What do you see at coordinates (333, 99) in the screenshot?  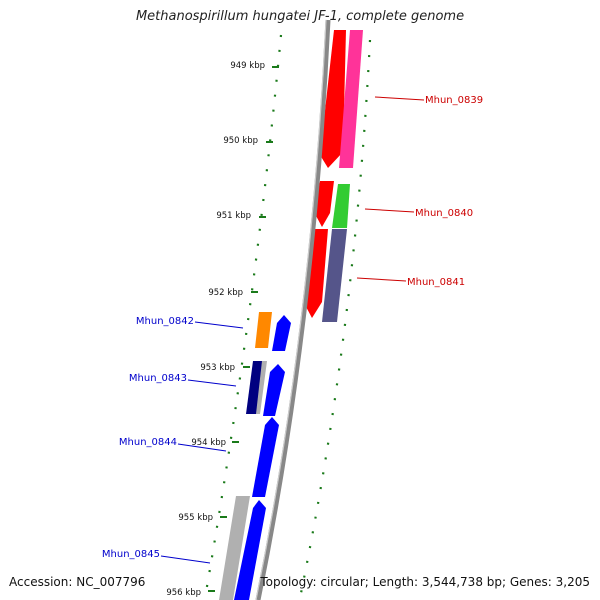 I see `cds-feature-red` at bounding box center [333, 99].